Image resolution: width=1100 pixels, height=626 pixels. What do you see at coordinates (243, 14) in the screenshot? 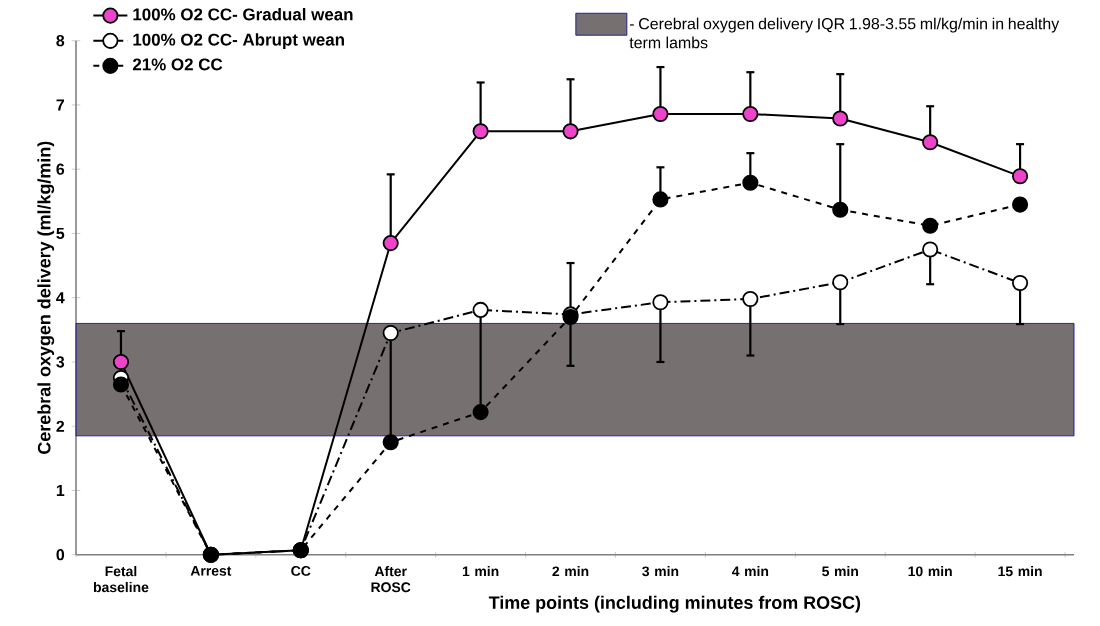
I see `legend-label: 100% O2 CC- Gradual wean` at bounding box center [243, 14].